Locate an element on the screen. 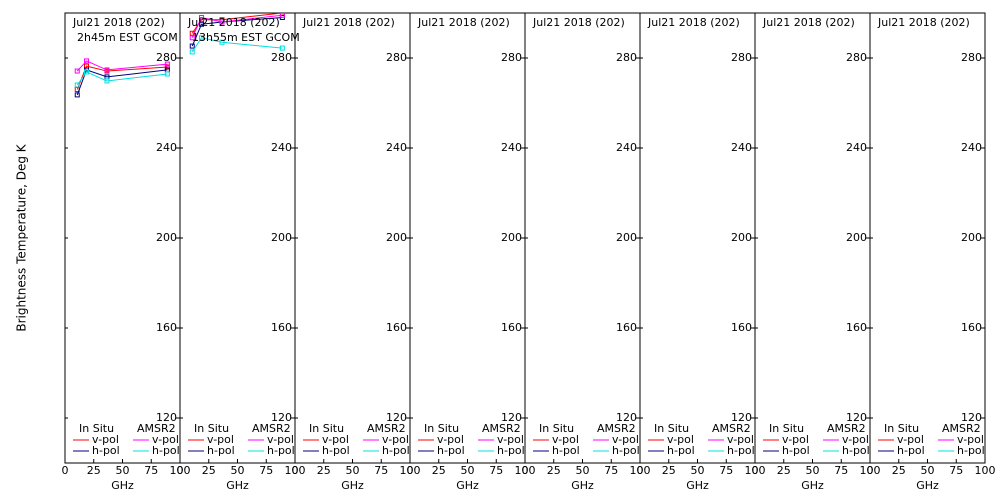 Image resolution: width=1000 pixels, height=500 pixels. series-line is located at coordinates (237, 26).